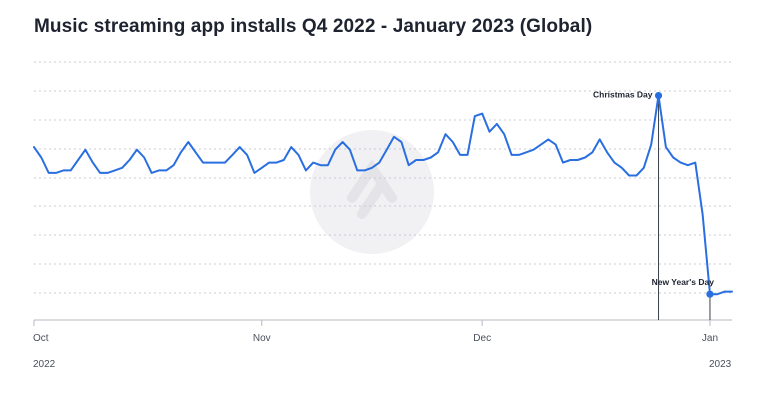 This screenshot has height=402, width=758. I want to click on x-tick-label: Oct, so click(41, 338).